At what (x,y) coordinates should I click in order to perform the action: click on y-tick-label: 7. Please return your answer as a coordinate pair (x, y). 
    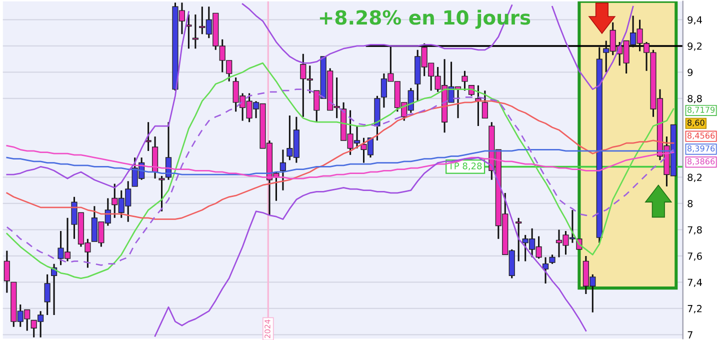
    Looking at the image, I should click on (690, 334).